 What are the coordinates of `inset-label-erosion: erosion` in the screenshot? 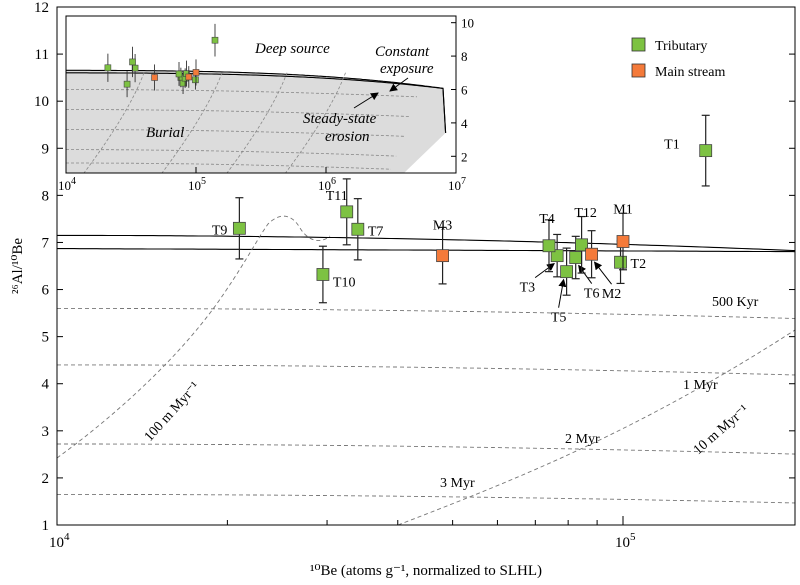 It's located at (347, 137).